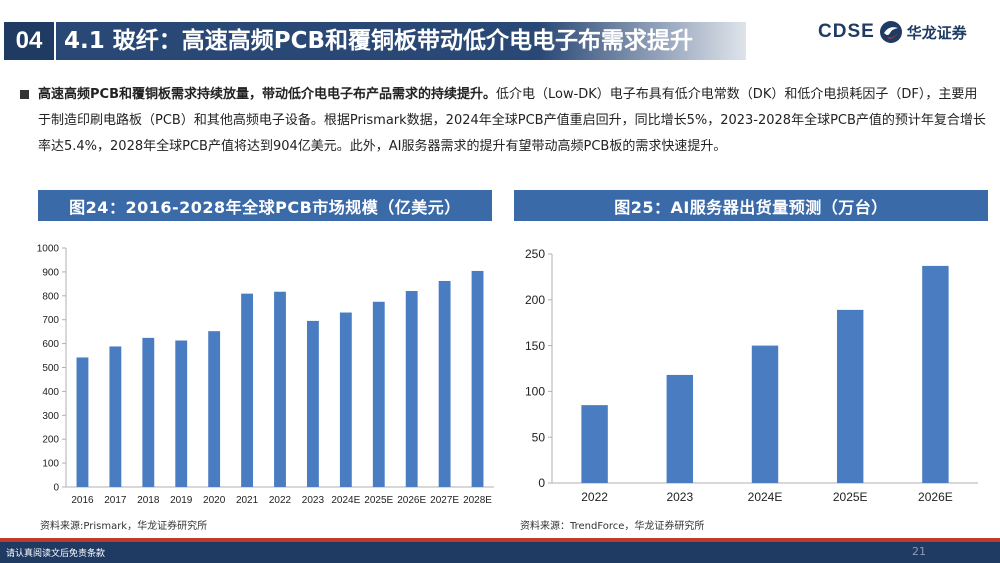  I want to click on chart0-y-tick-label: 400, so click(50, 392).